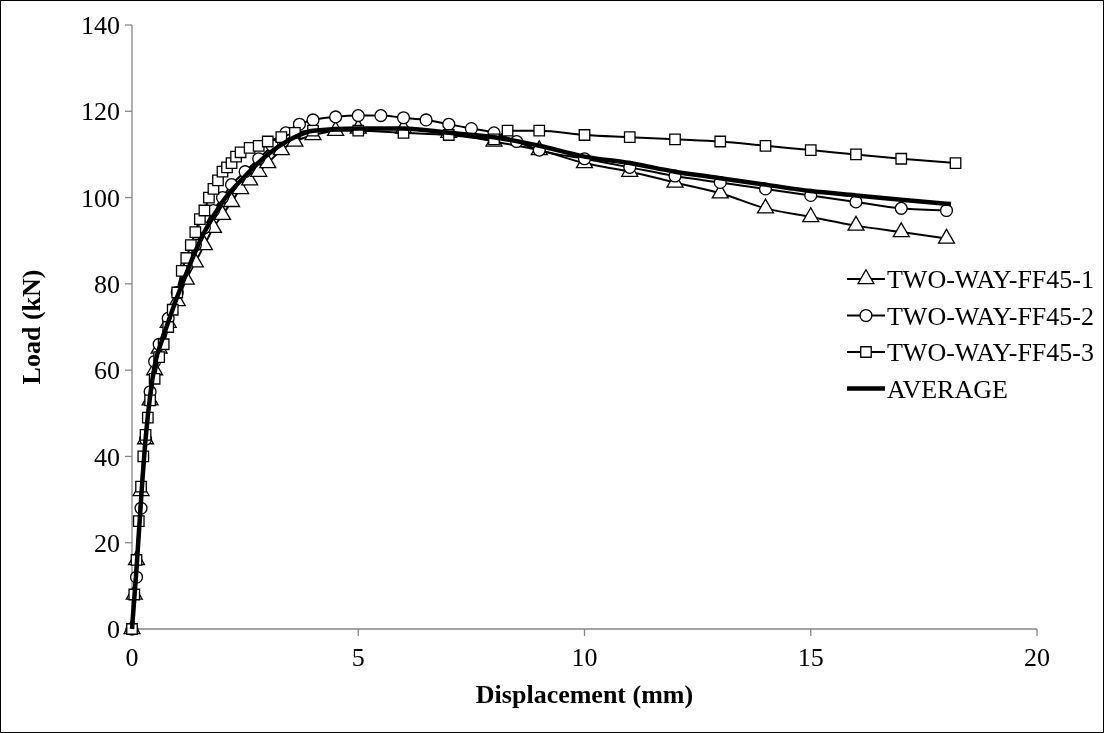 The height and width of the screenshot is (733, 1104). What do you see at coordinates (132, 657) in the screenshot?
I see `x-tick-label: 0` at bounding box center [132, 657].